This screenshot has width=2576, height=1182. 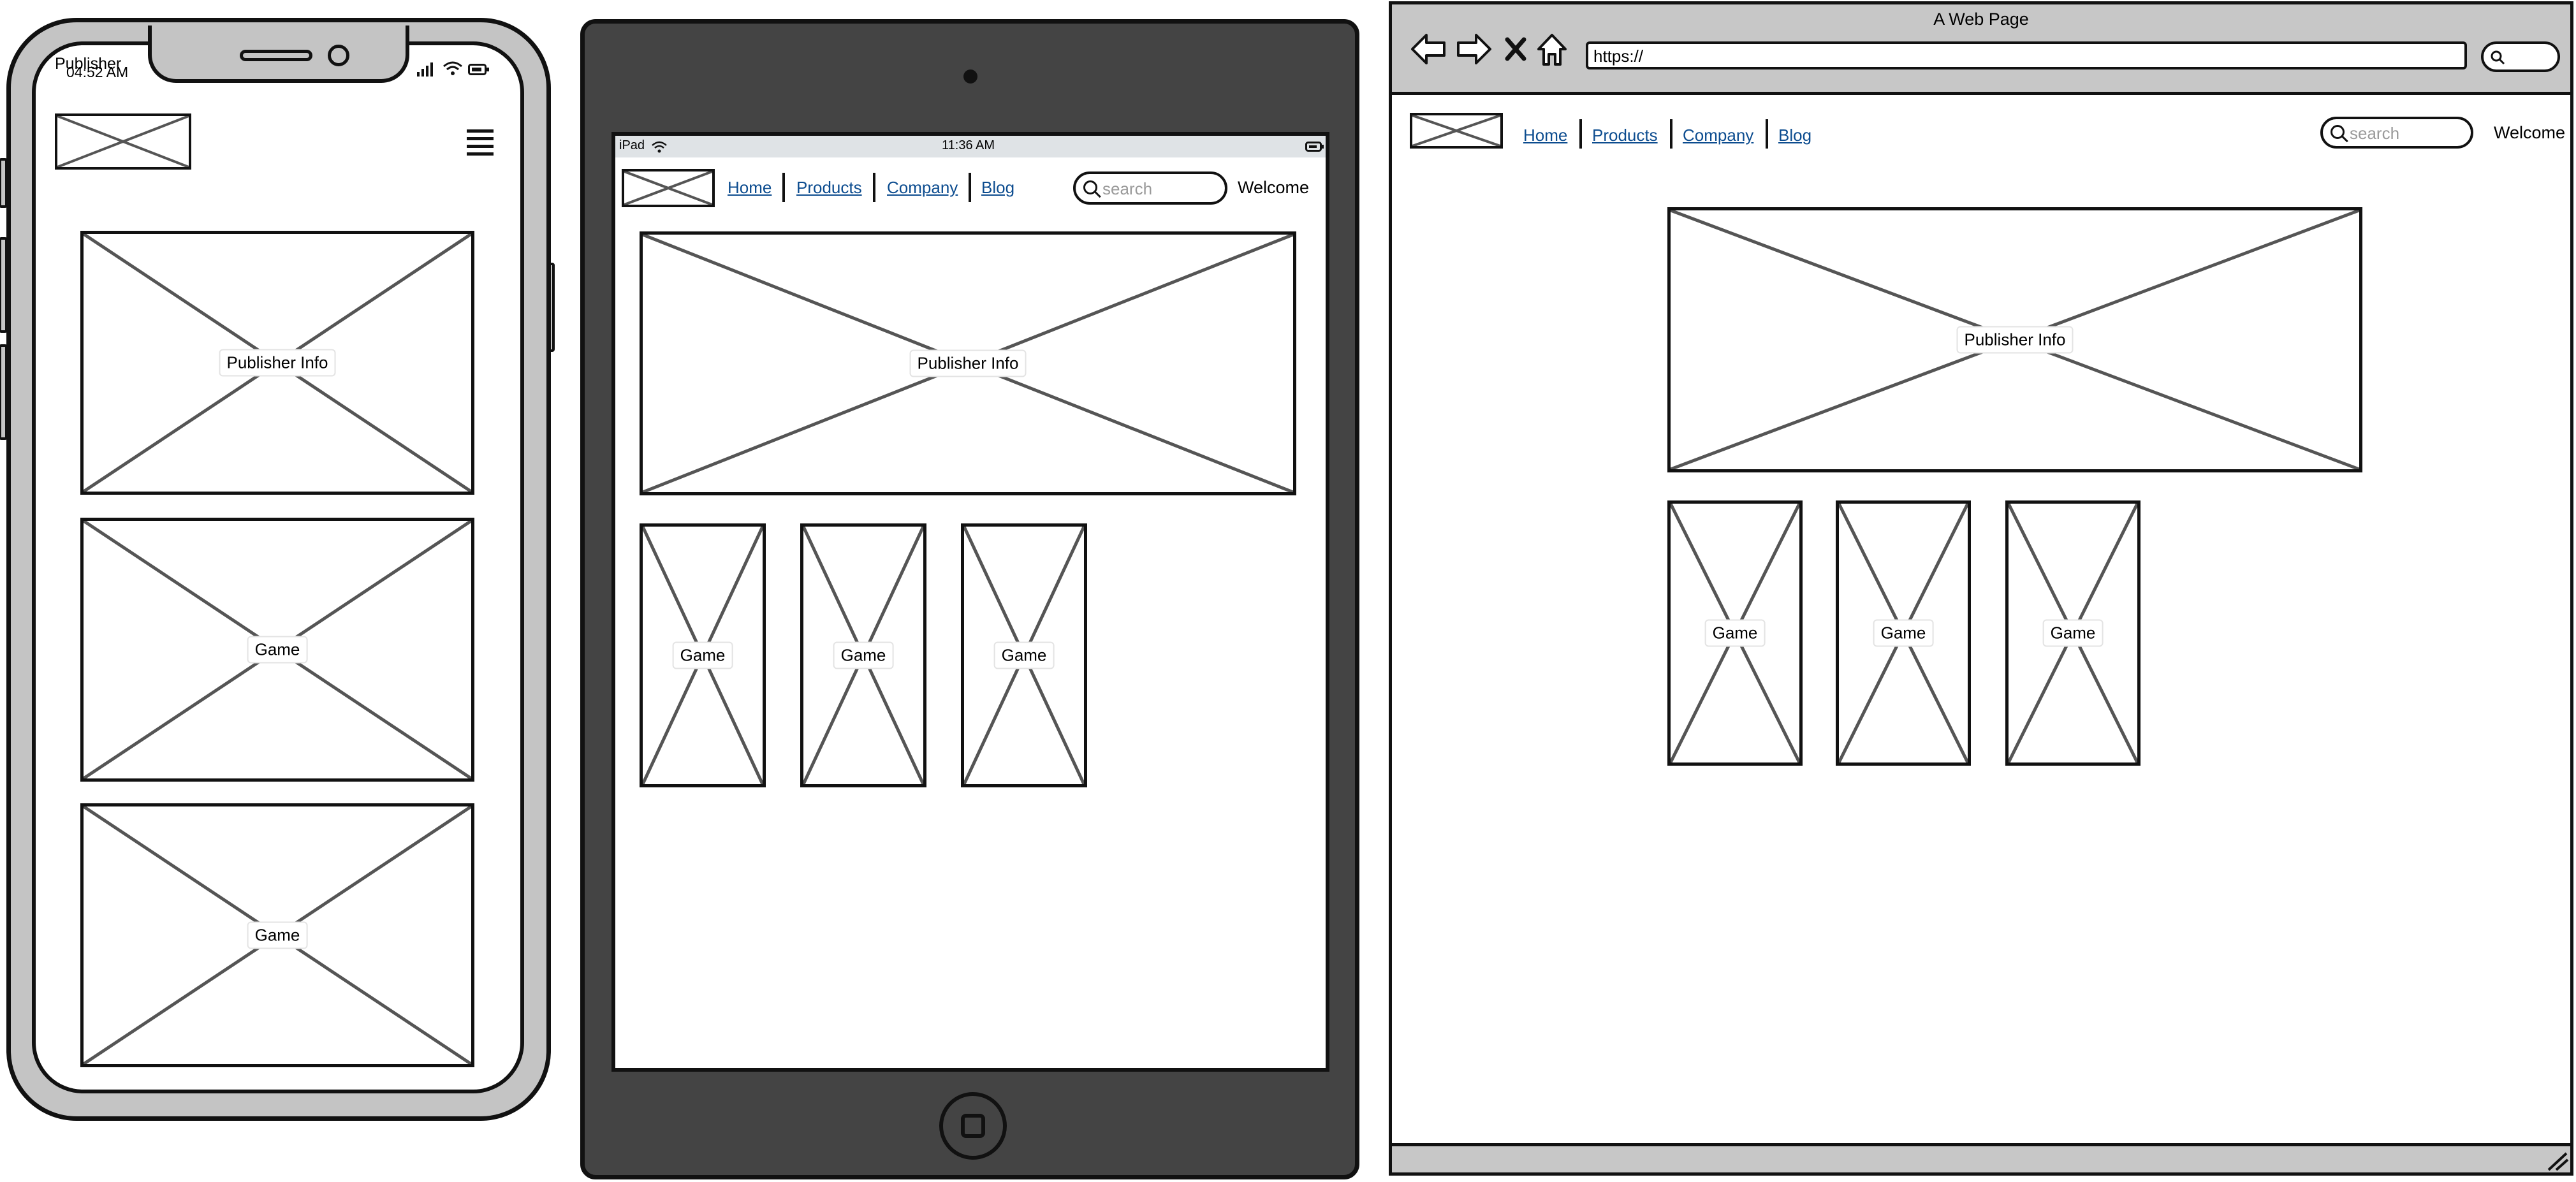 I want to click on tablet-logo-placeholder, so click(x=668, y=188).